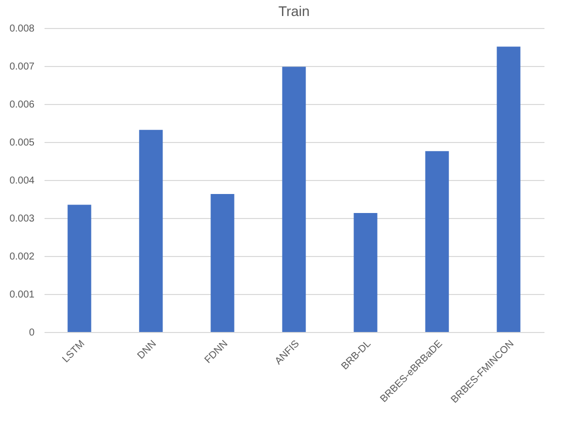 The width and height of the screenshot is (576, 421). What do you see at coordinates (22, 219) in the screenshot?
I see `y-tick-label: 0.003` at bounding box center [22, 219].